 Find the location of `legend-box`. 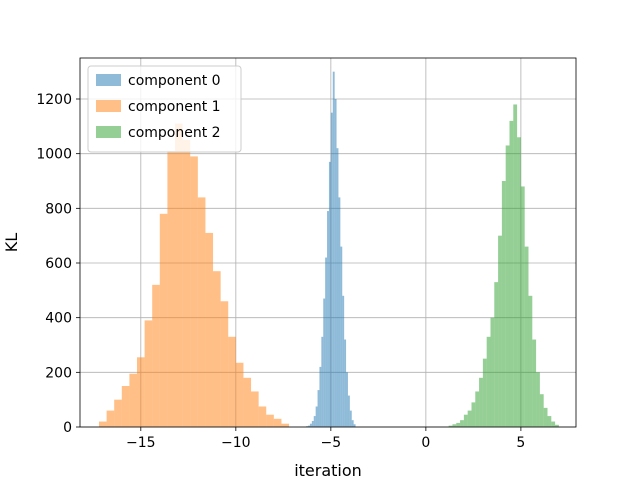

legend-box is located at coordinates (164, 109).